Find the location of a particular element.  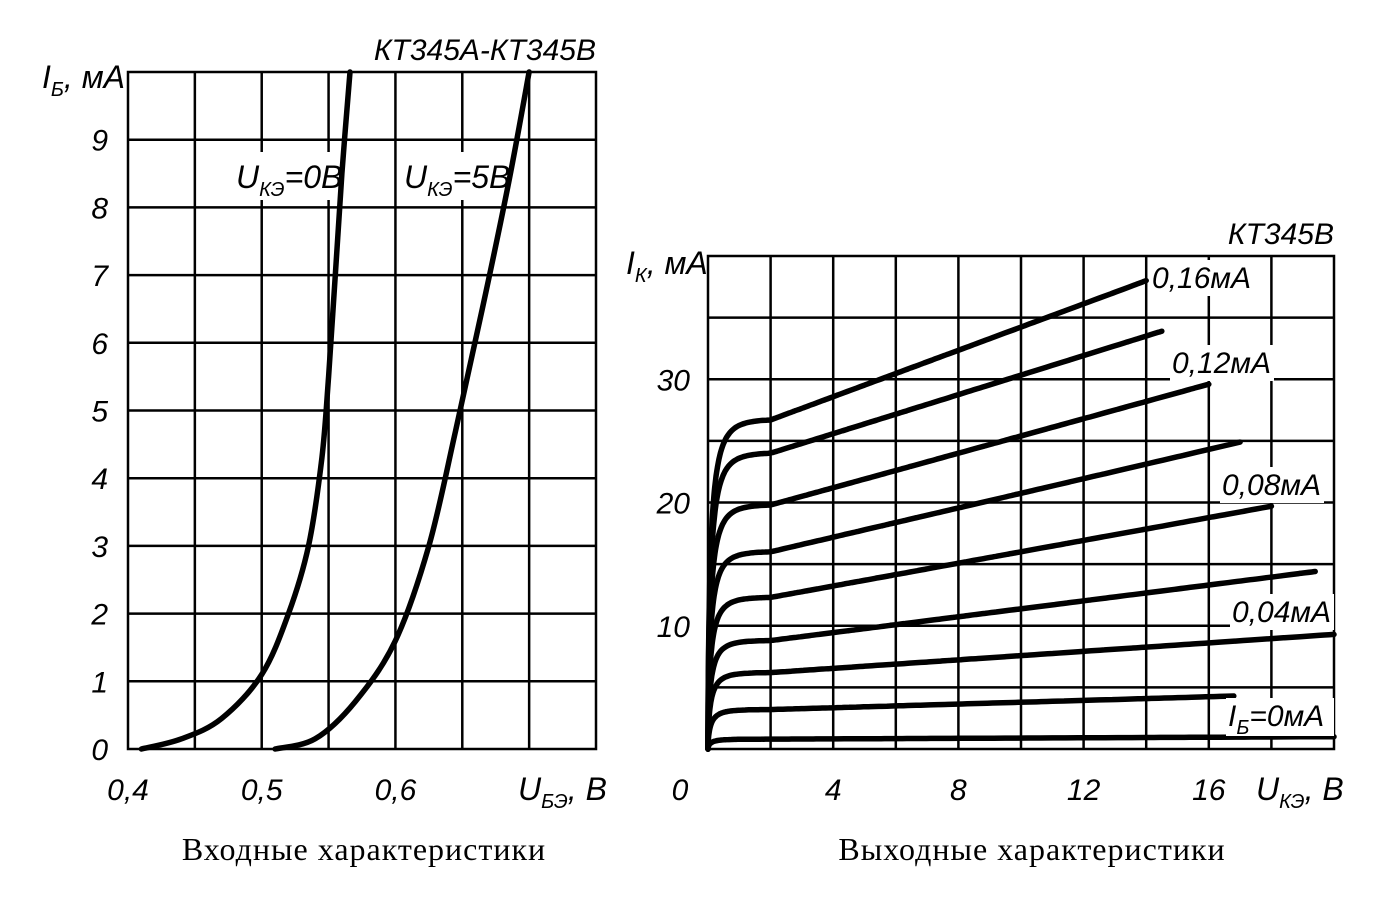

series-label-8: 0,16мА is located at coordinates (1202, 278).